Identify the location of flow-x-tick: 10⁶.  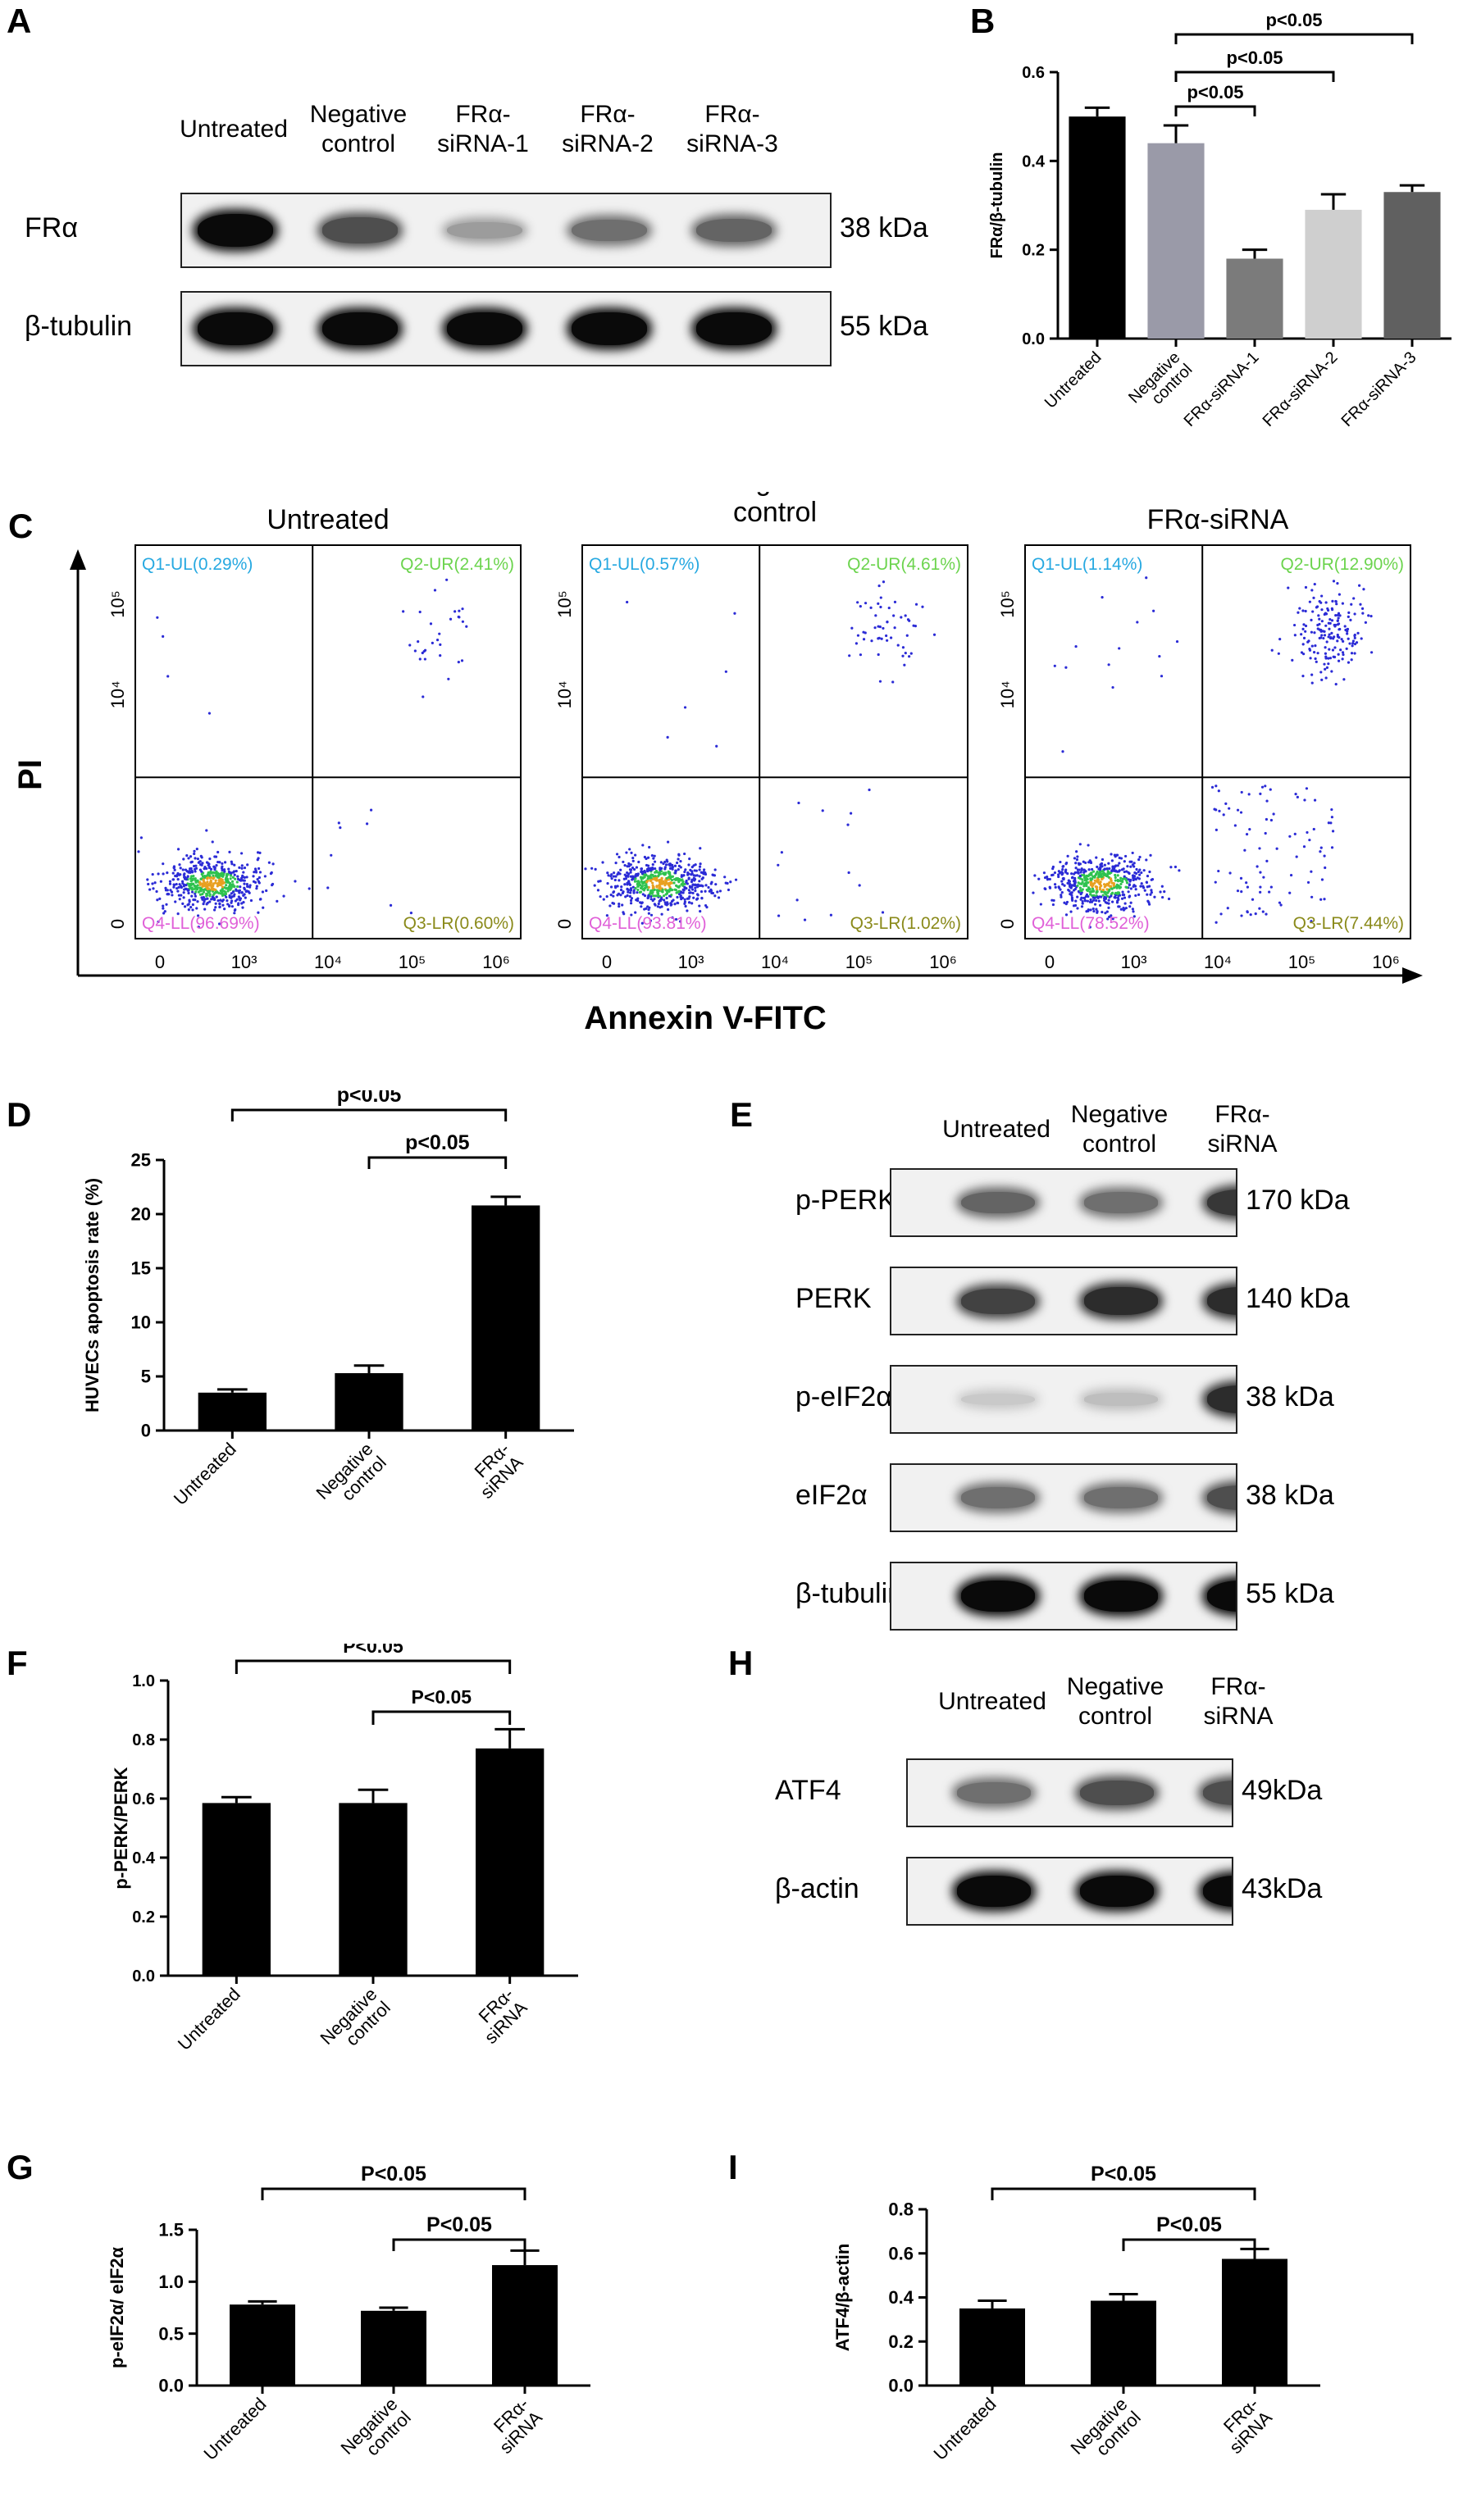
(1386, 962).